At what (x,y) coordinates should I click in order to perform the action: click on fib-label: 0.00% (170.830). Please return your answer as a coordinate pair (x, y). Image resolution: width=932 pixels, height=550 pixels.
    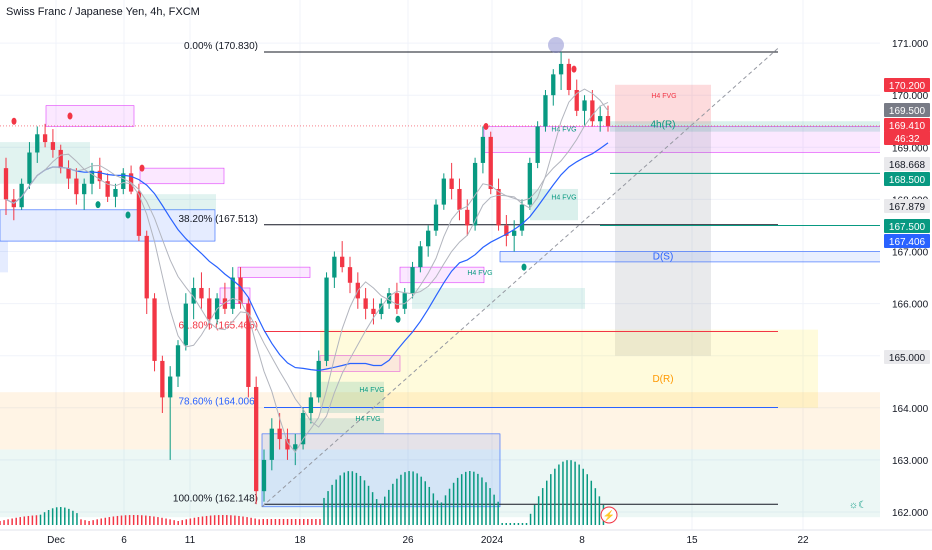
    Looking at the image, I should click on (221, 46).